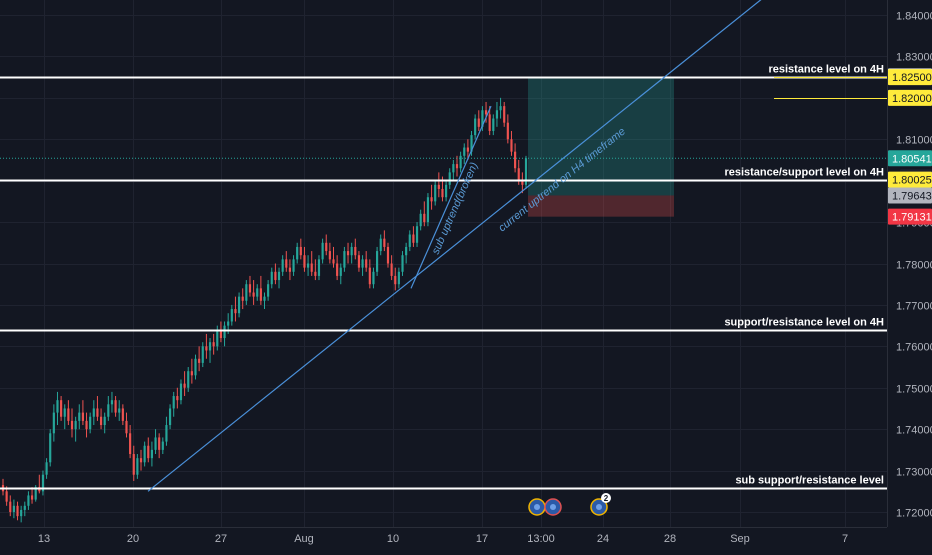  Describe the element at coordinates (569, 504) in the screenshot. I see `event-layer: 2` at that location.